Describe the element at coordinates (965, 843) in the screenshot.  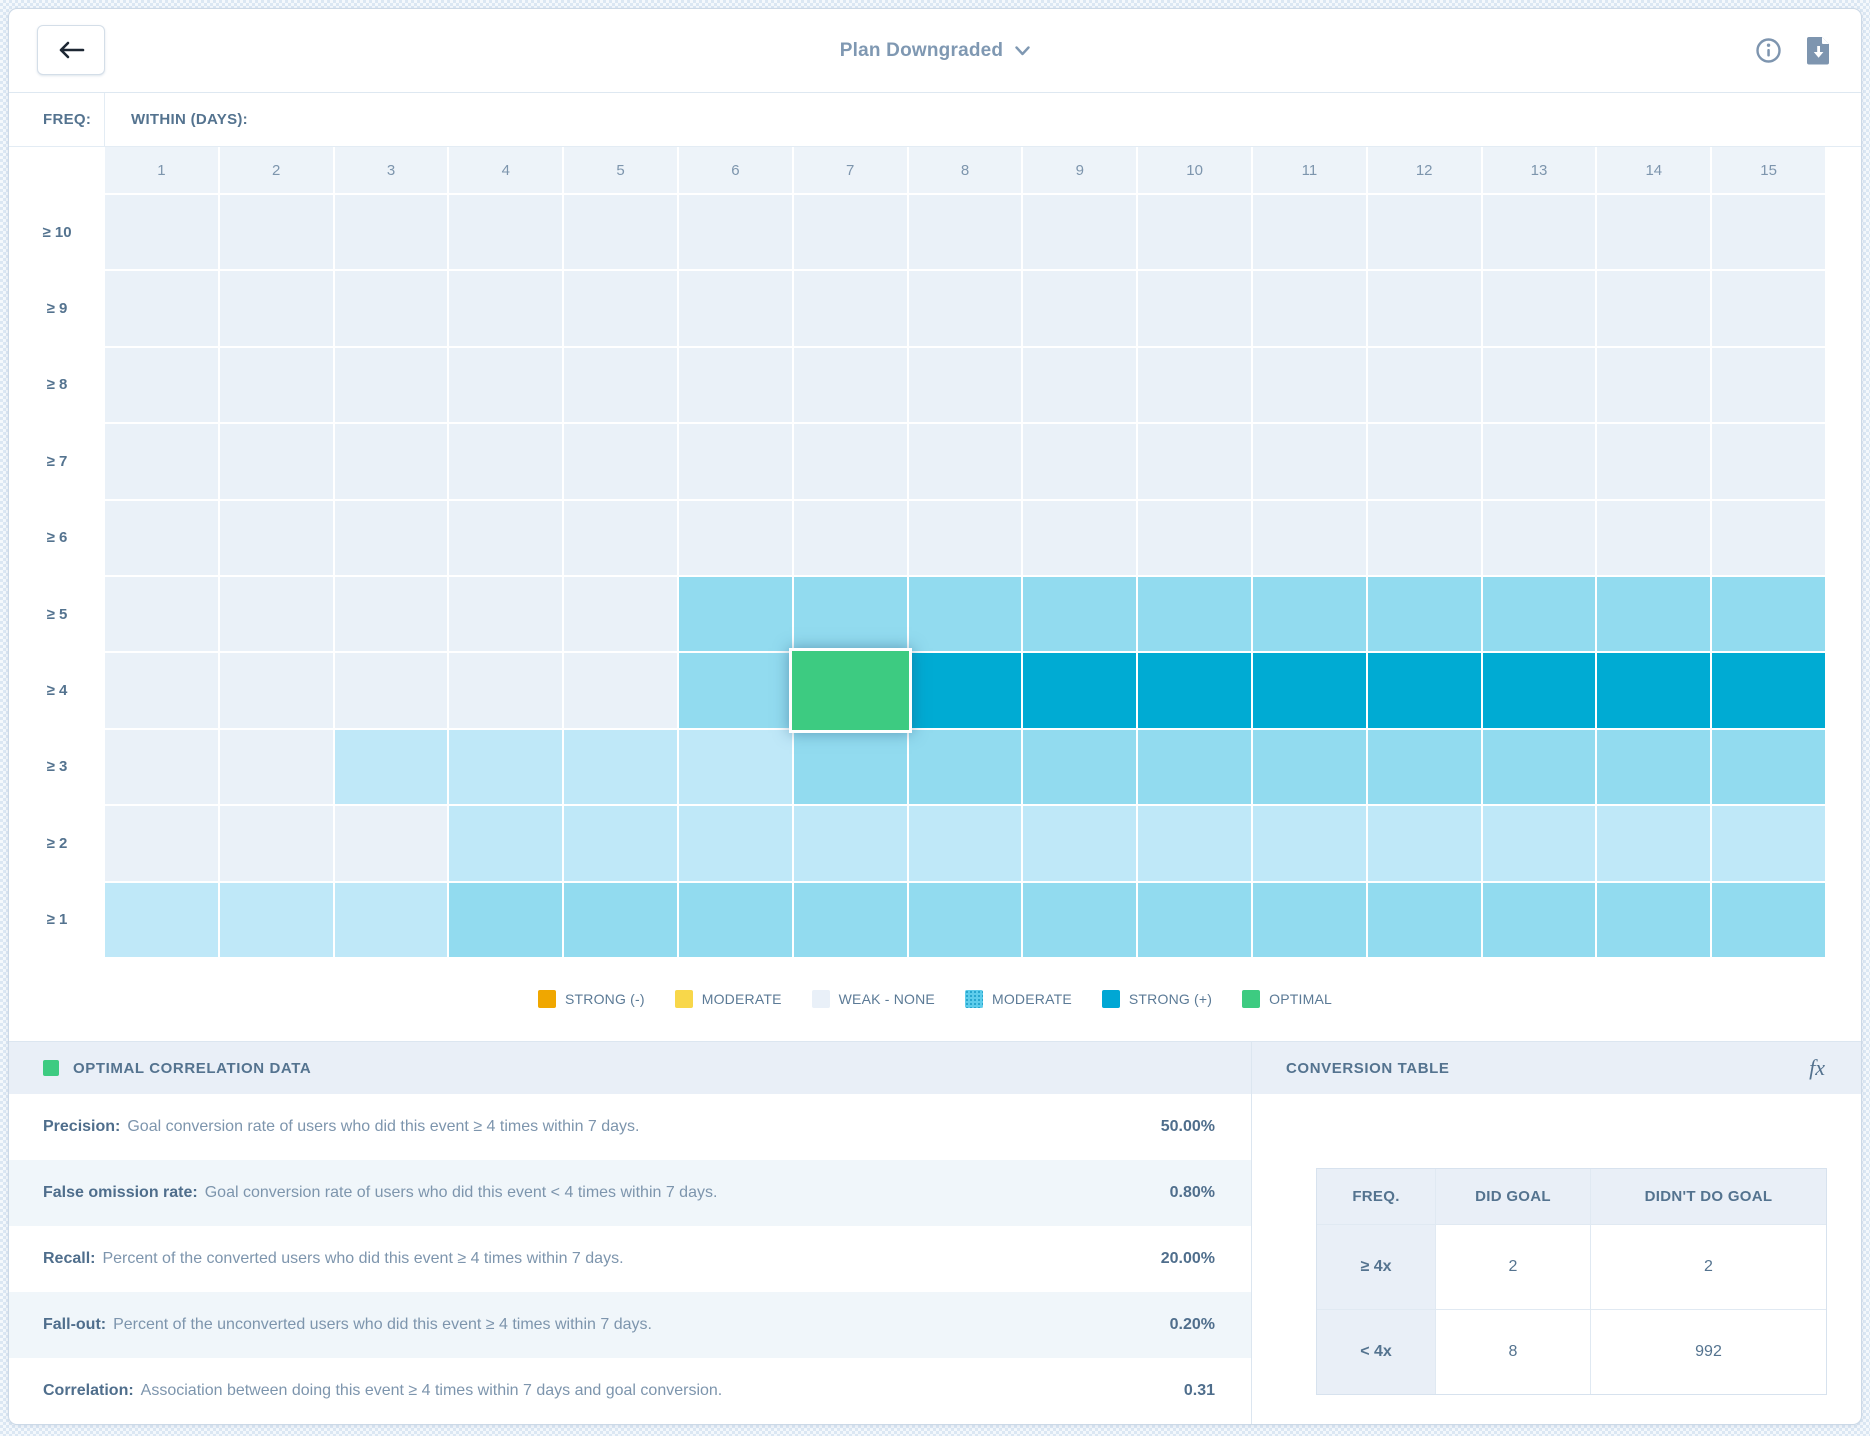
I see `heatmap-cell-freq2-day8` at that location.